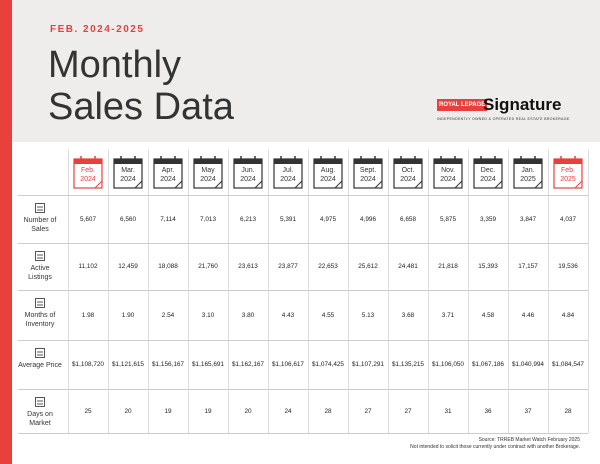  I want to click on calendar-icon: Nov. 2024, so click(448, 172).